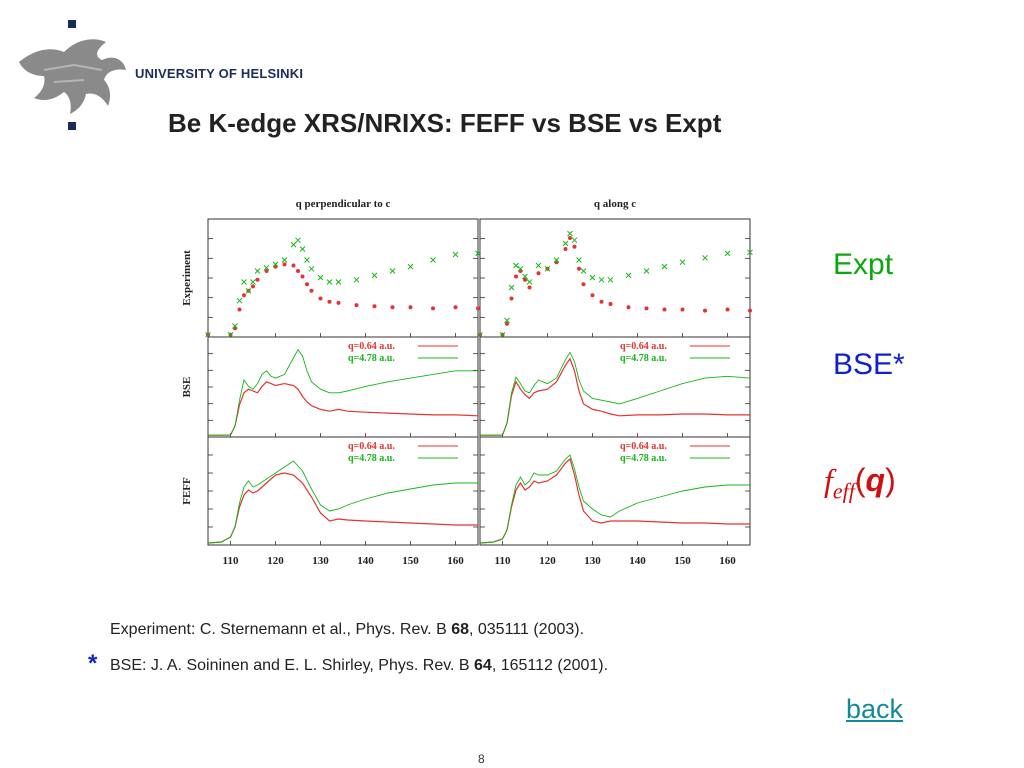 The height and width of the screenshot is (768, 1024). Describe the element at coordinates (526, 629) in the screenshot. I see `ref1-suffix: , 035111 (2003).` at that location.